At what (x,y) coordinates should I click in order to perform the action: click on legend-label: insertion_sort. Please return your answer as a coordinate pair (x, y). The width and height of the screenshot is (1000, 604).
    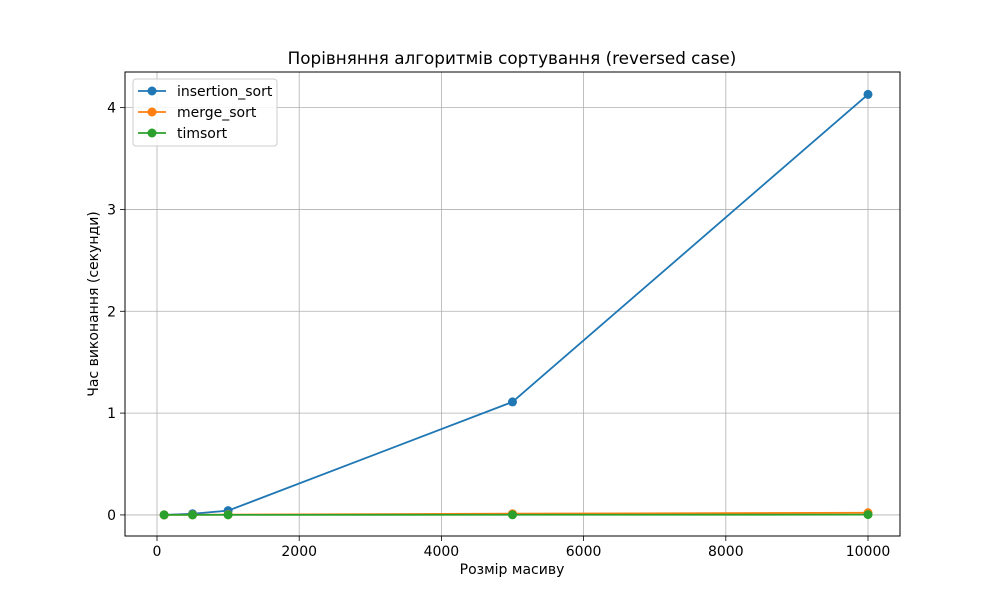
    Looking at the image, I should click on (225, 92).